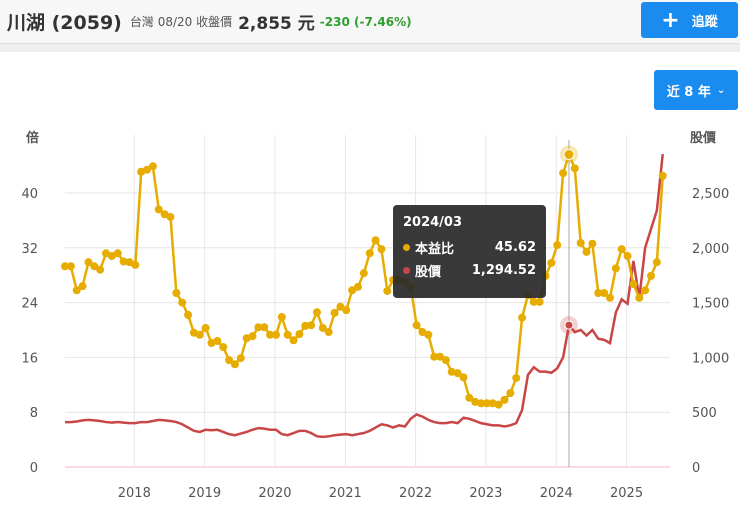 The image size is (740, 516). What do you see at coordinates (696, 468) in the screenshot?
I see `right-tick-label: 0` at bounding box center [696, 468].